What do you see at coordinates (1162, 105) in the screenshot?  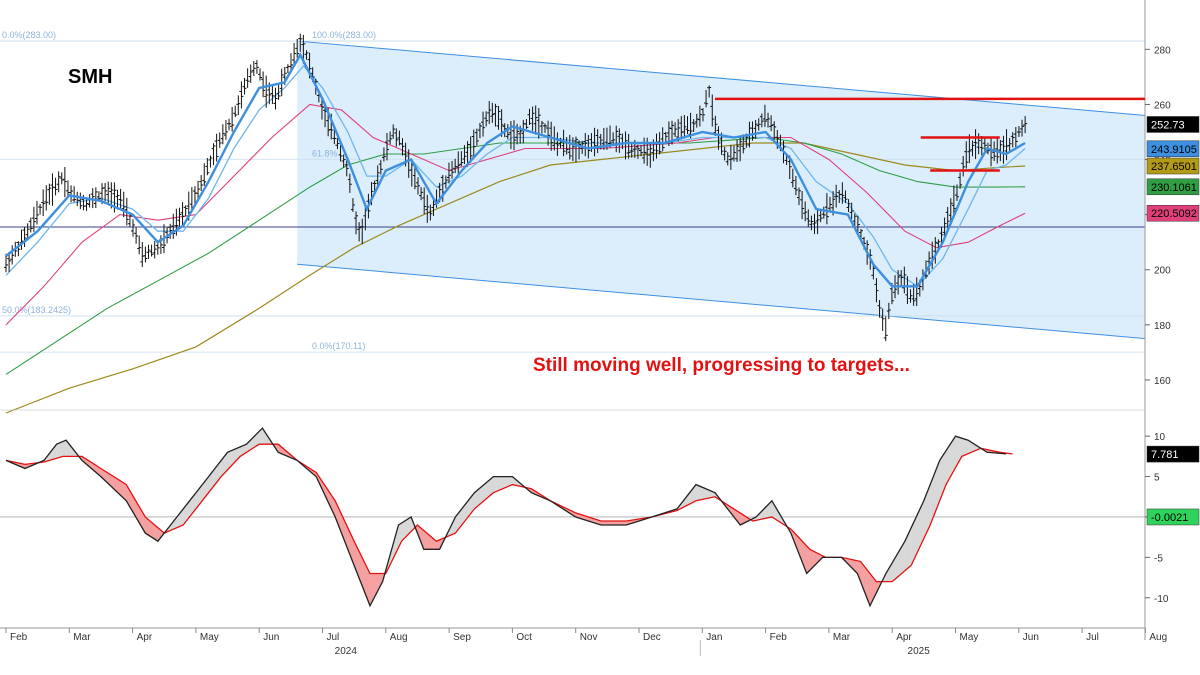 I see `price-axis-label: 260` at bounding box center [1162, 105].